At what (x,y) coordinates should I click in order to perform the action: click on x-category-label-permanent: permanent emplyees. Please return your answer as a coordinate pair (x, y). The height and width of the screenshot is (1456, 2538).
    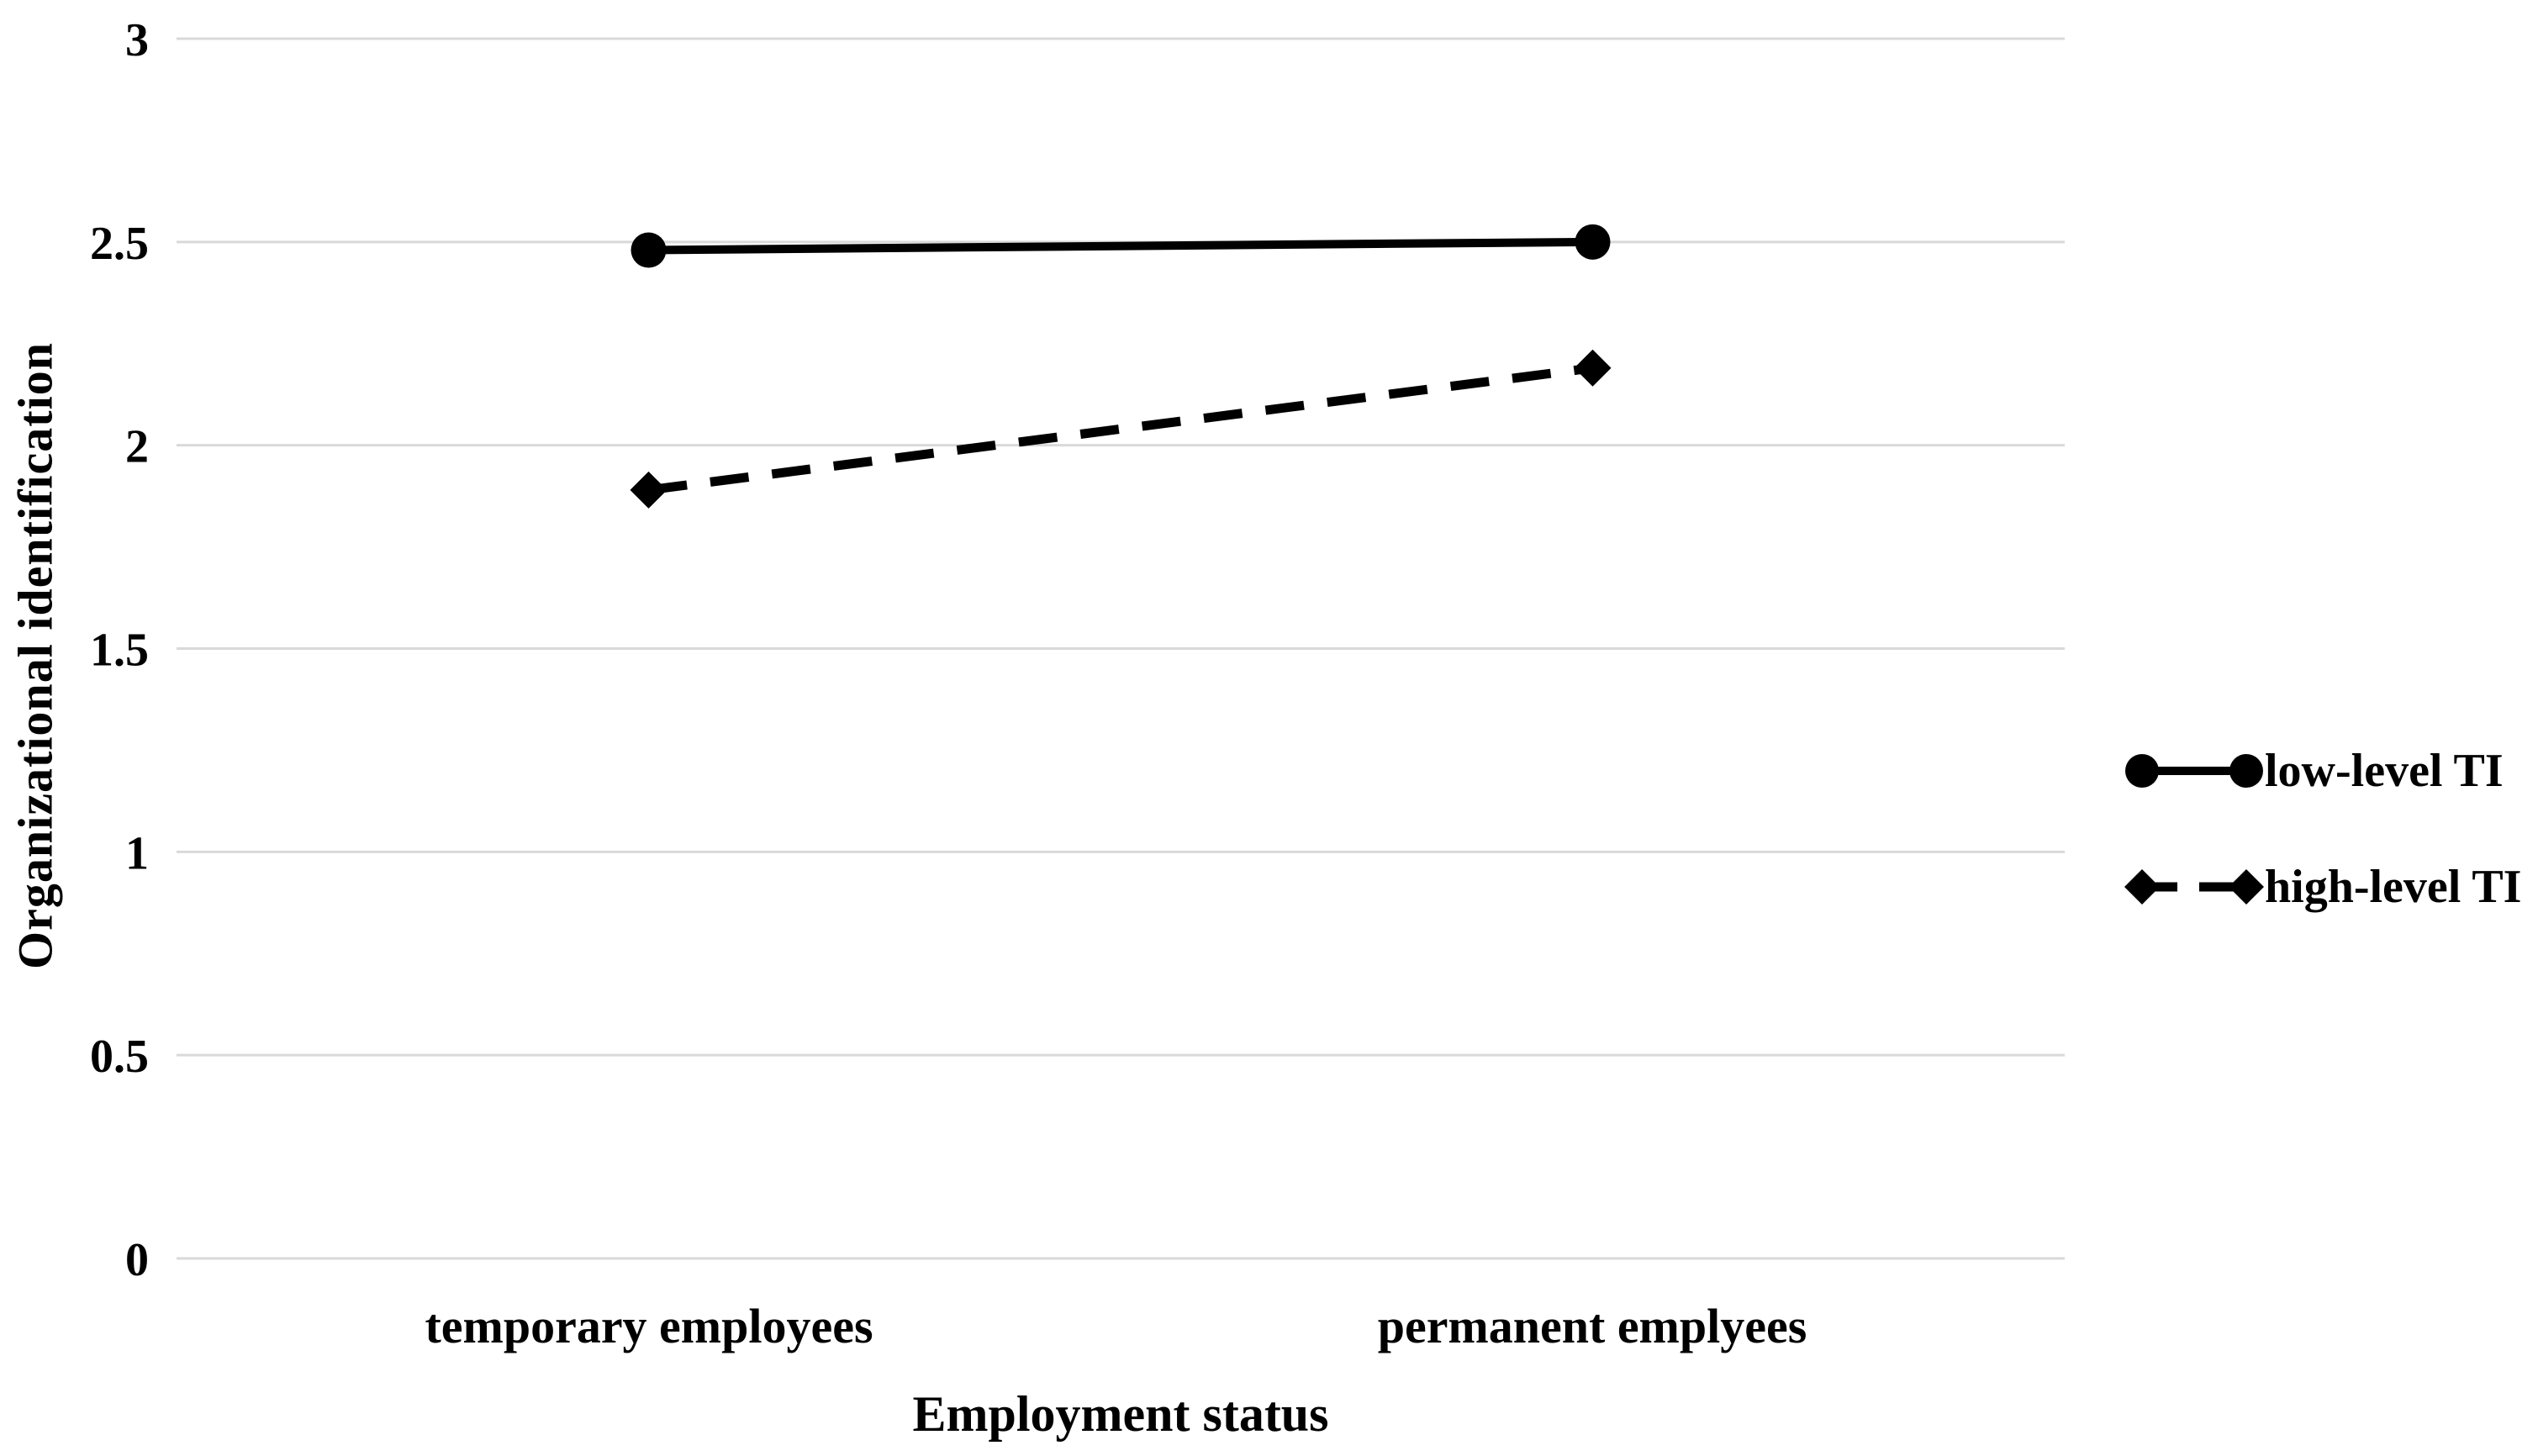
    Looking at the image, I should click on (1592, 1326).